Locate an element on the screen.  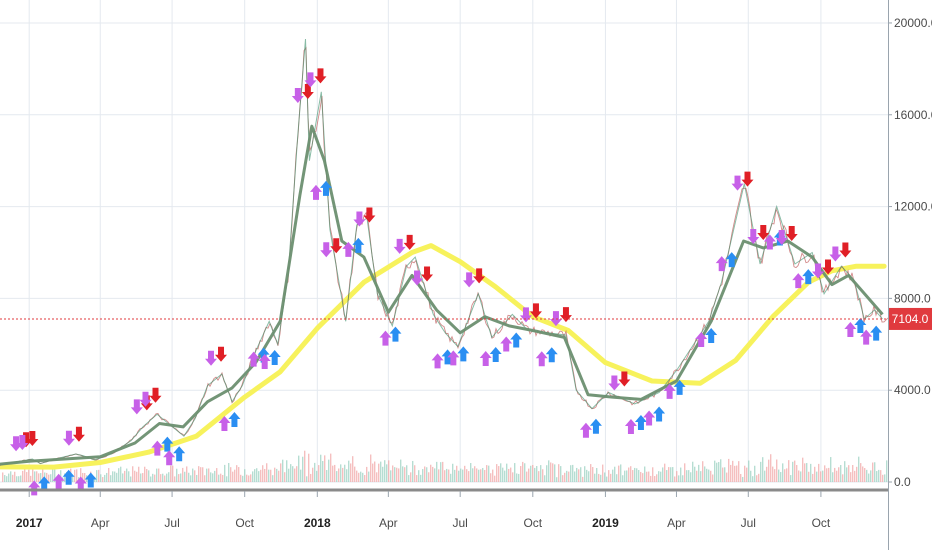
y-tick-label: 0.0 is located at coordinates (902, 482).